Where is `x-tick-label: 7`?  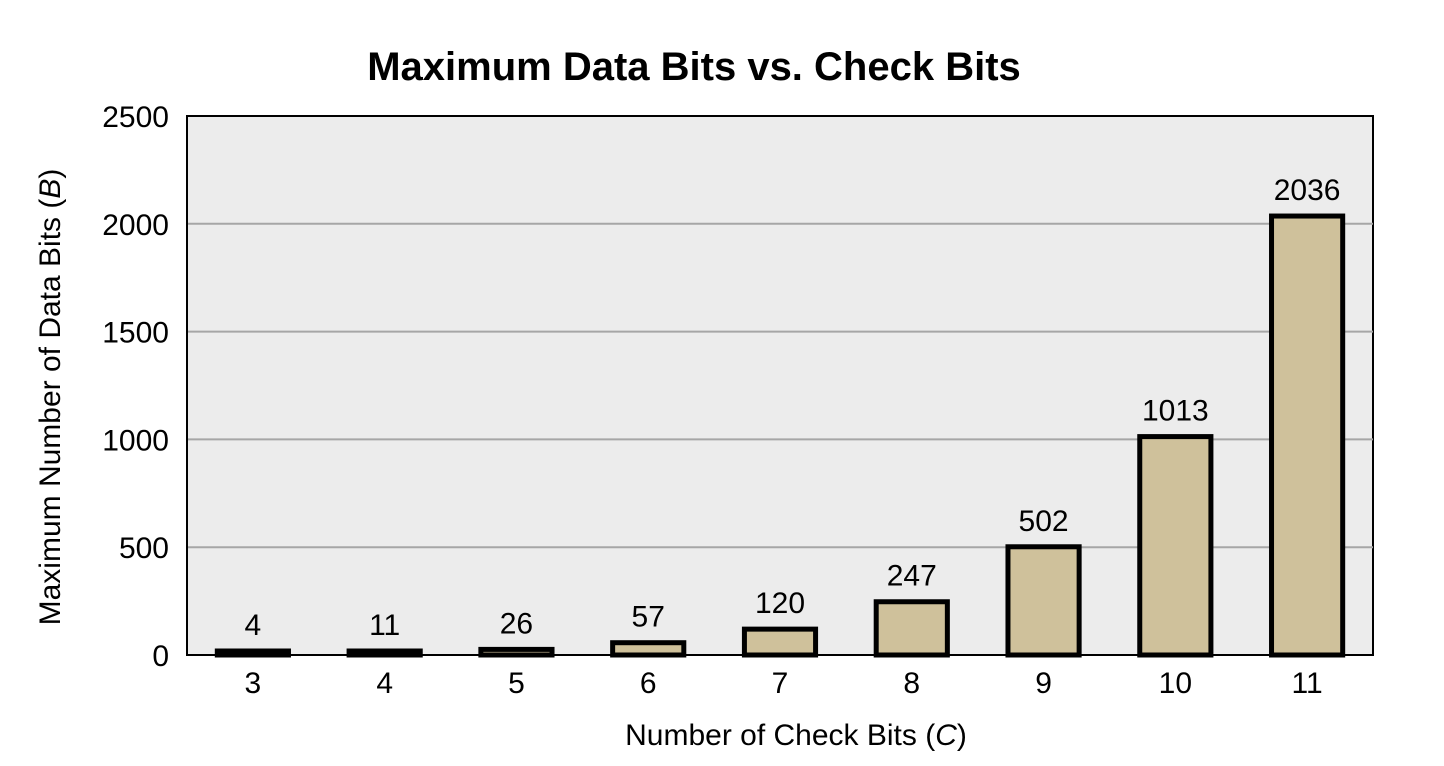
x-tick-label: 7 is located at coordinates (780, 683).